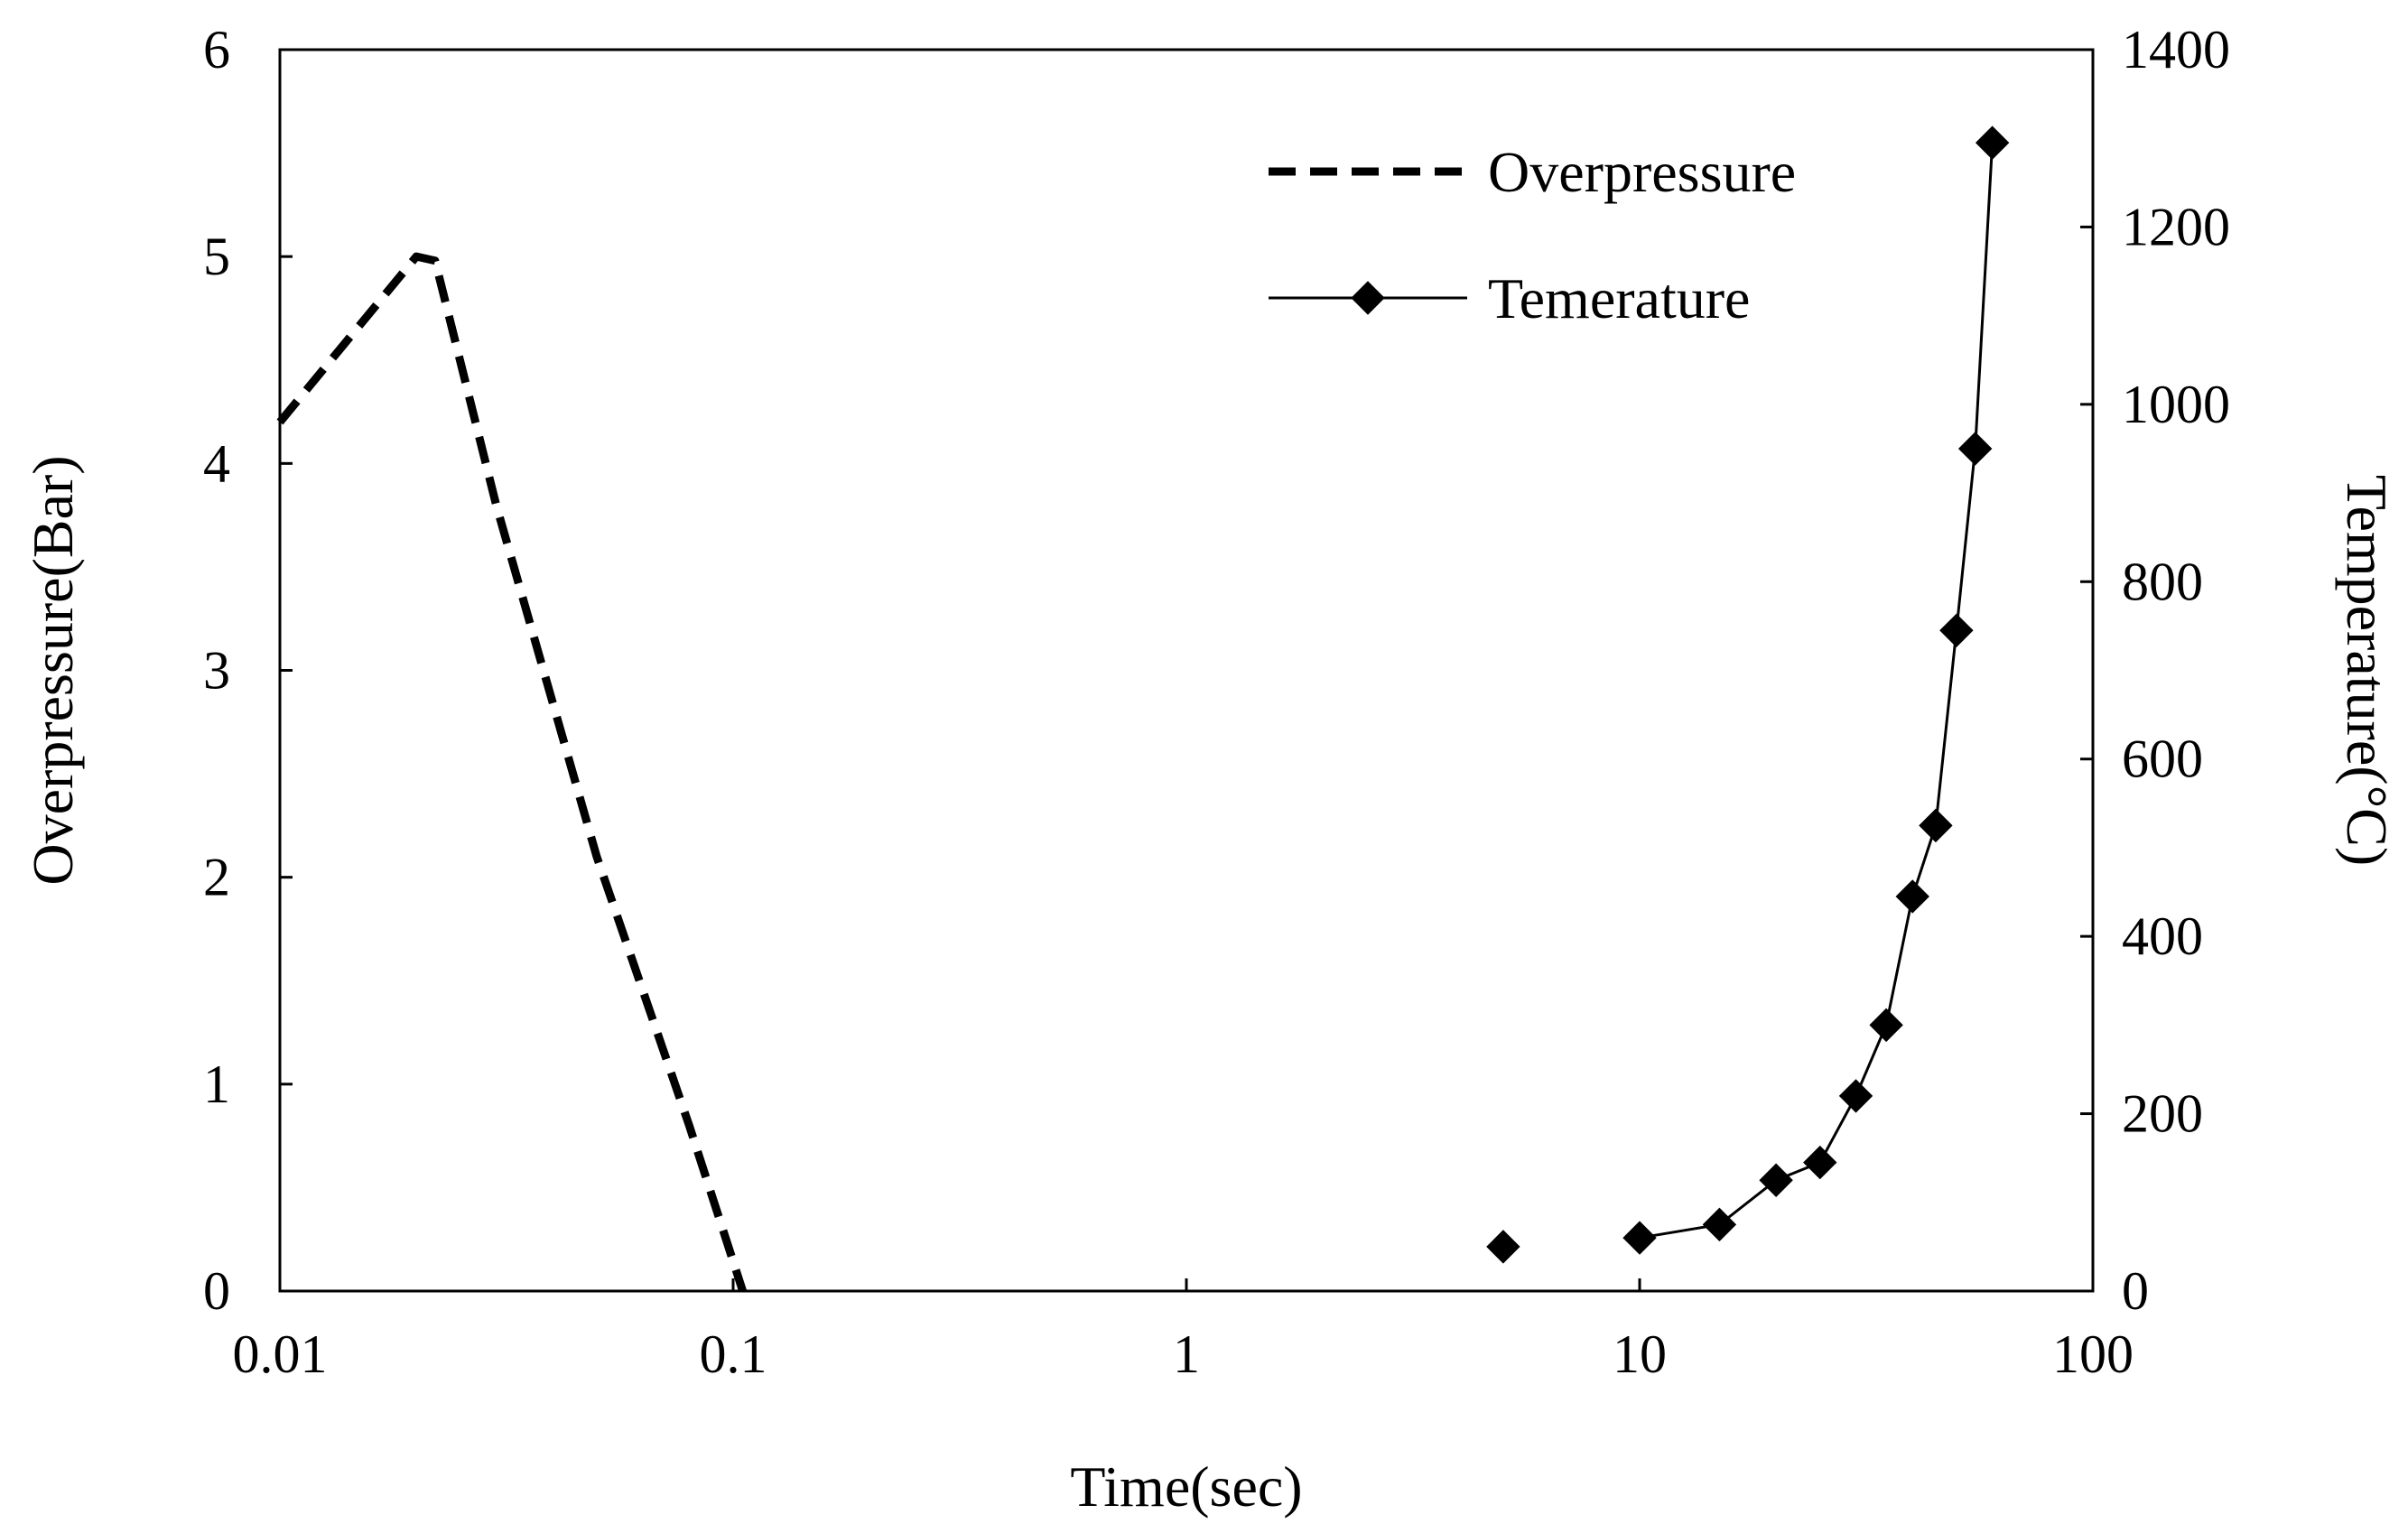 The image size is (2408, 1533). What do you see at coordinates (733, 1354) in the screenshot?
I see `x-tick-label: 0.1` at bounding box center [733, 1354].